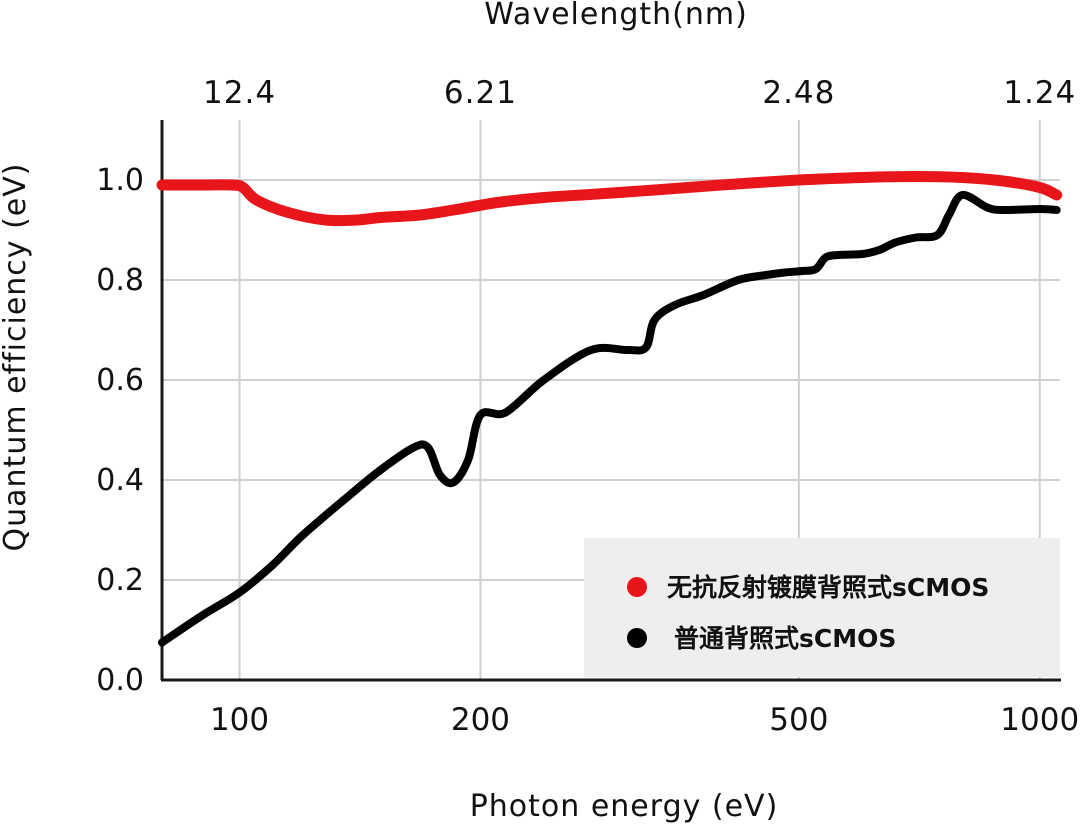  I want to click on legend-background, so click(822, 607).